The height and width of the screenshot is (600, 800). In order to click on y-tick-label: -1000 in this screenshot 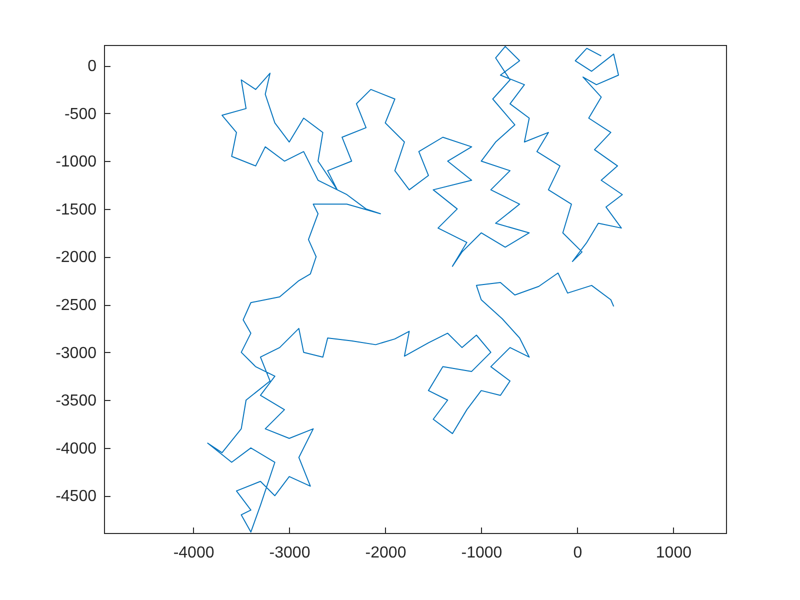, I will do `click(76, 162)`.